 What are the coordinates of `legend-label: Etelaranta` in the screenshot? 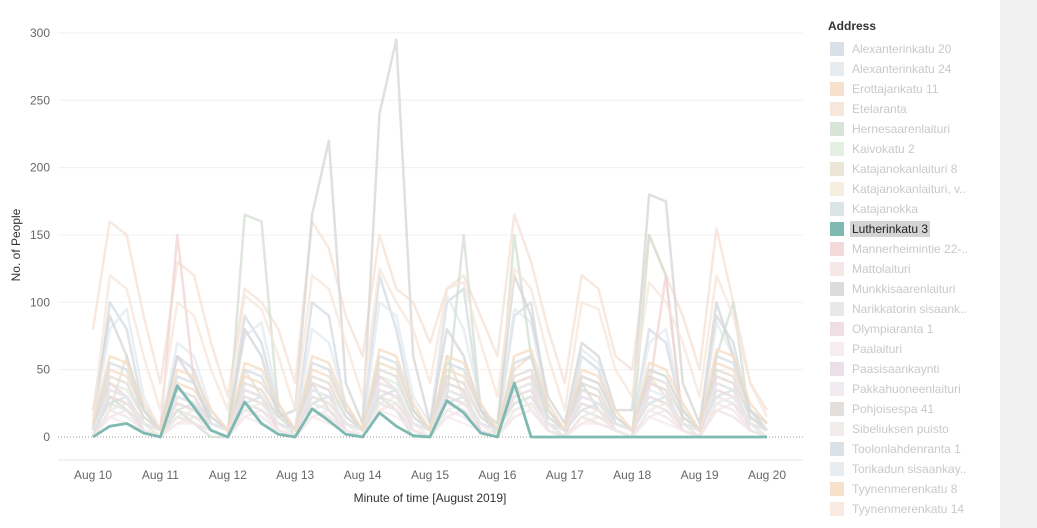 It's located at (879, 109).